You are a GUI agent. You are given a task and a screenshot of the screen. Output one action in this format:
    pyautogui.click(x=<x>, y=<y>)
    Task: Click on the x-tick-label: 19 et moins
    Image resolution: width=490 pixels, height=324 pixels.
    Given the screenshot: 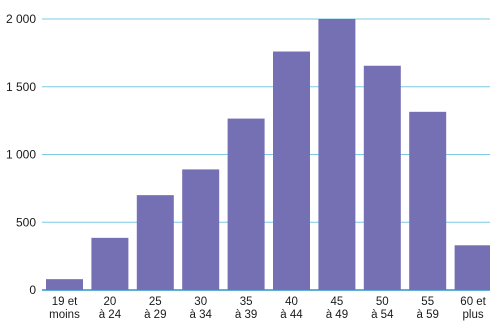 What is the action you would take?
    pyautogui.click(x=64, y=308)
    